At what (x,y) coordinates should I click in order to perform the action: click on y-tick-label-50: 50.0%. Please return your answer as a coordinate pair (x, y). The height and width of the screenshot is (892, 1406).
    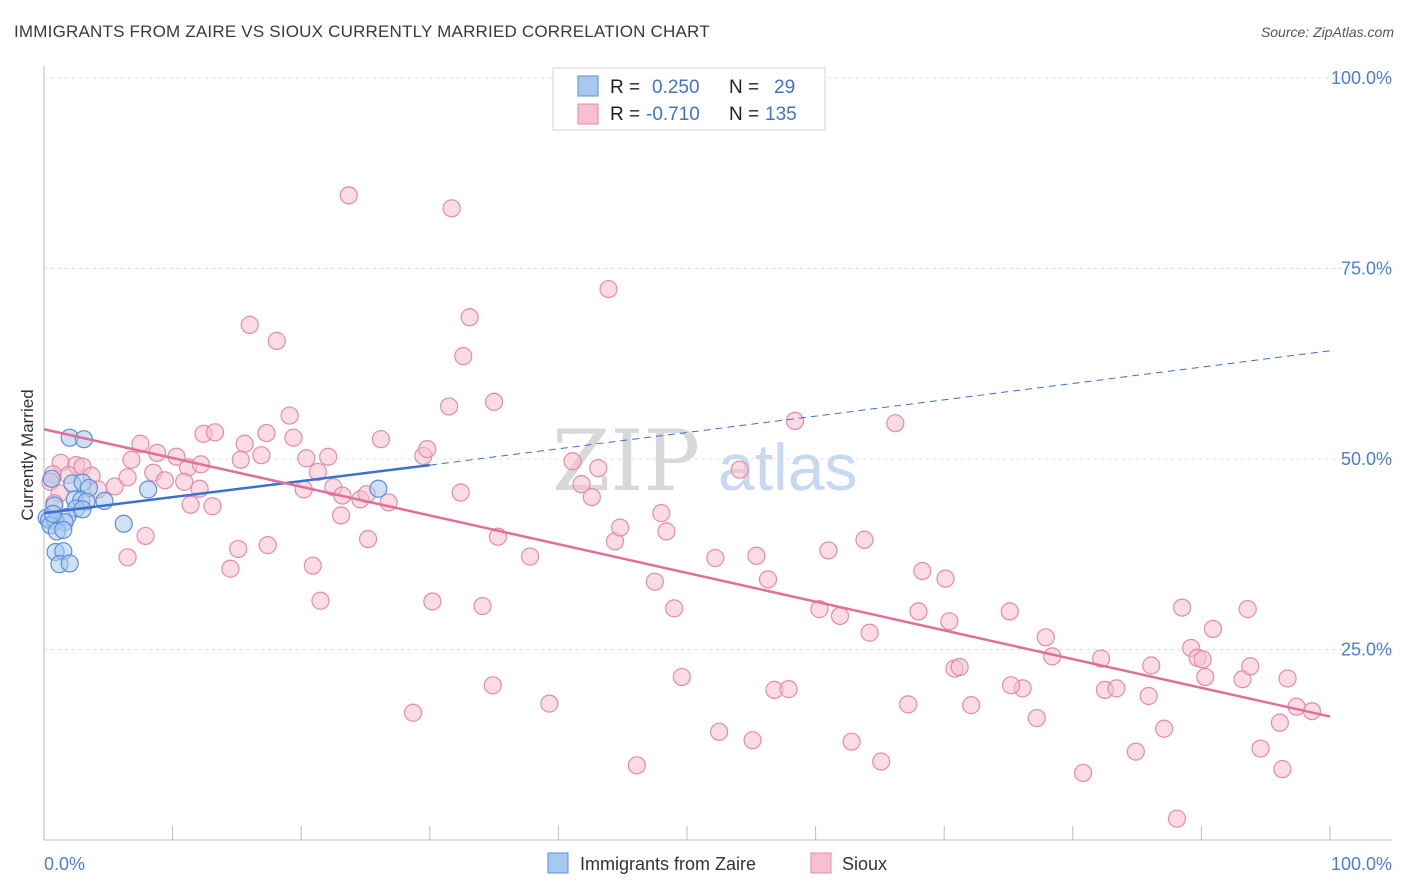
    Looking at the image, I should click on (1366, 459).